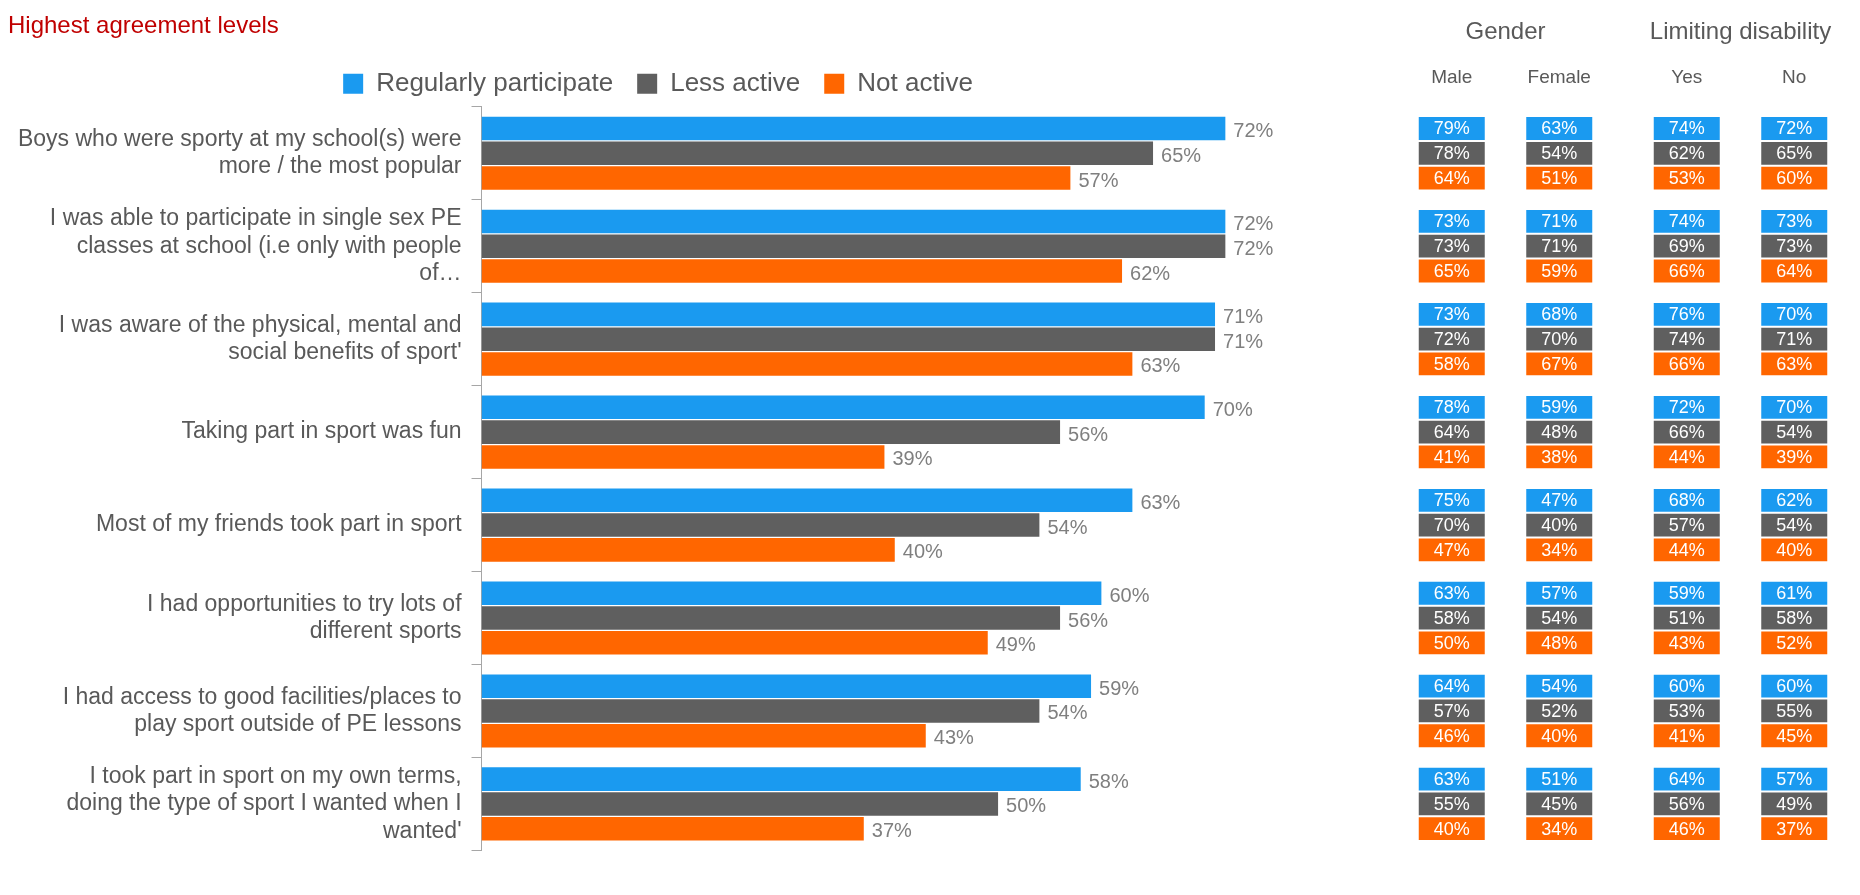  I want to click on text: Highest agreement levels, so click(143, 25).